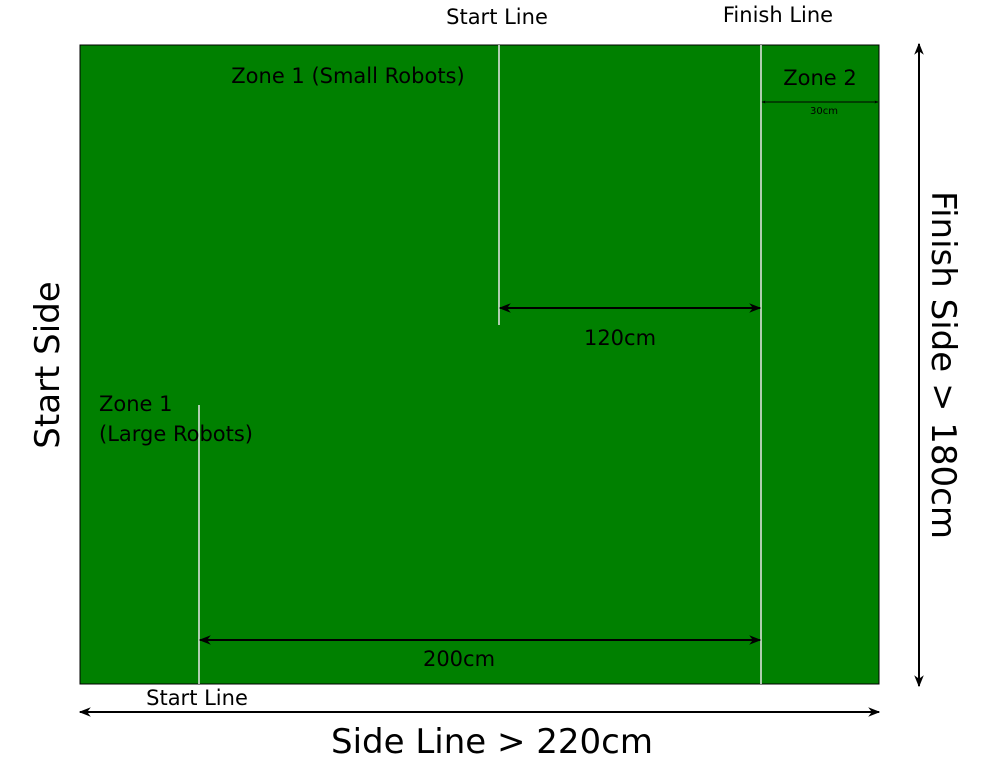 The width and height of the screenshot is (990, 765). I want to click on start-line-top-label: Start Line, so click(497, 17).